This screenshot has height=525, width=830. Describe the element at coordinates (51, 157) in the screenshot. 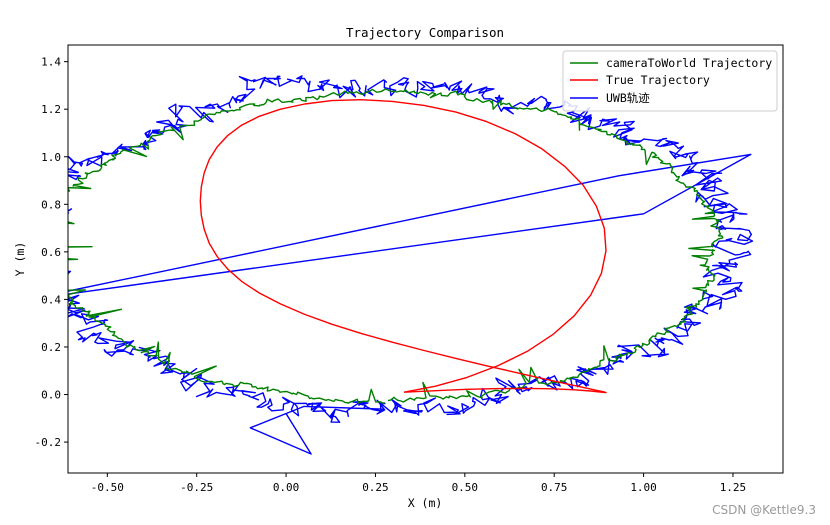

I see `y-tick-label: 1.0` at that location.